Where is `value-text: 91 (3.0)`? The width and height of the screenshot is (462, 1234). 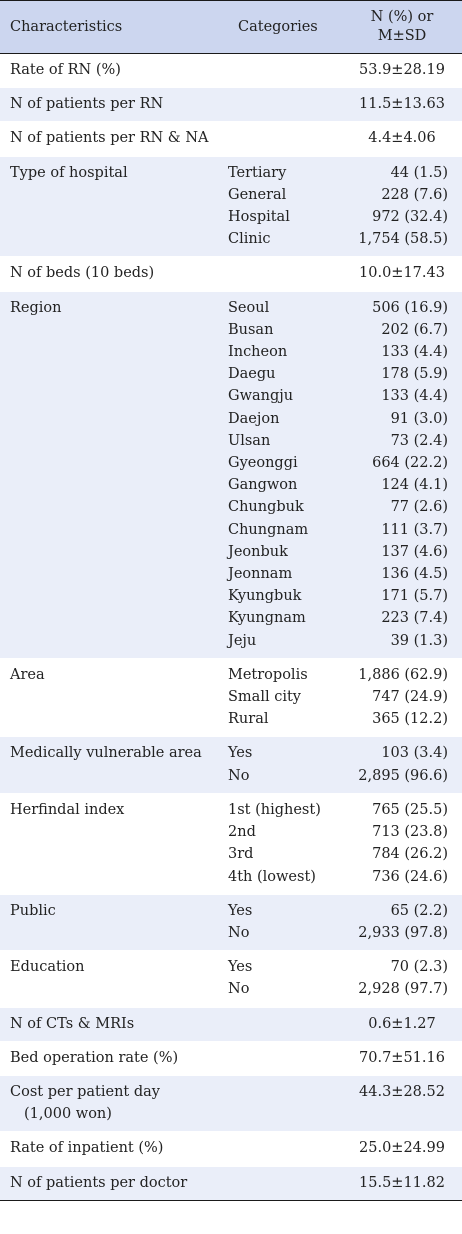
value-text: 91 (3.0) is located at coordinates (419, 418).